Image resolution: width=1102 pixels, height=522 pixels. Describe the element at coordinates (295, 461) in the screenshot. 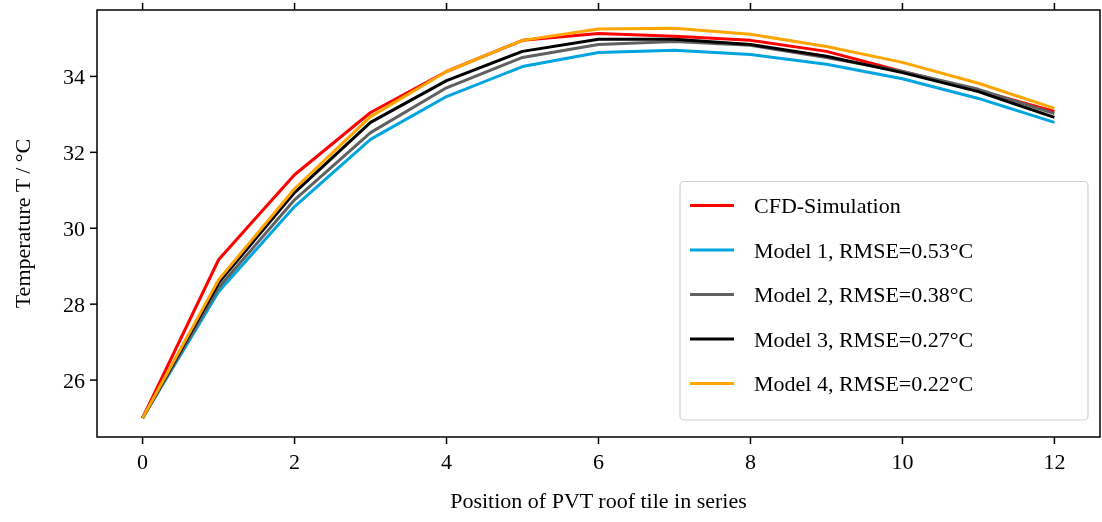

I see `x-tick-label: 2` at that location.